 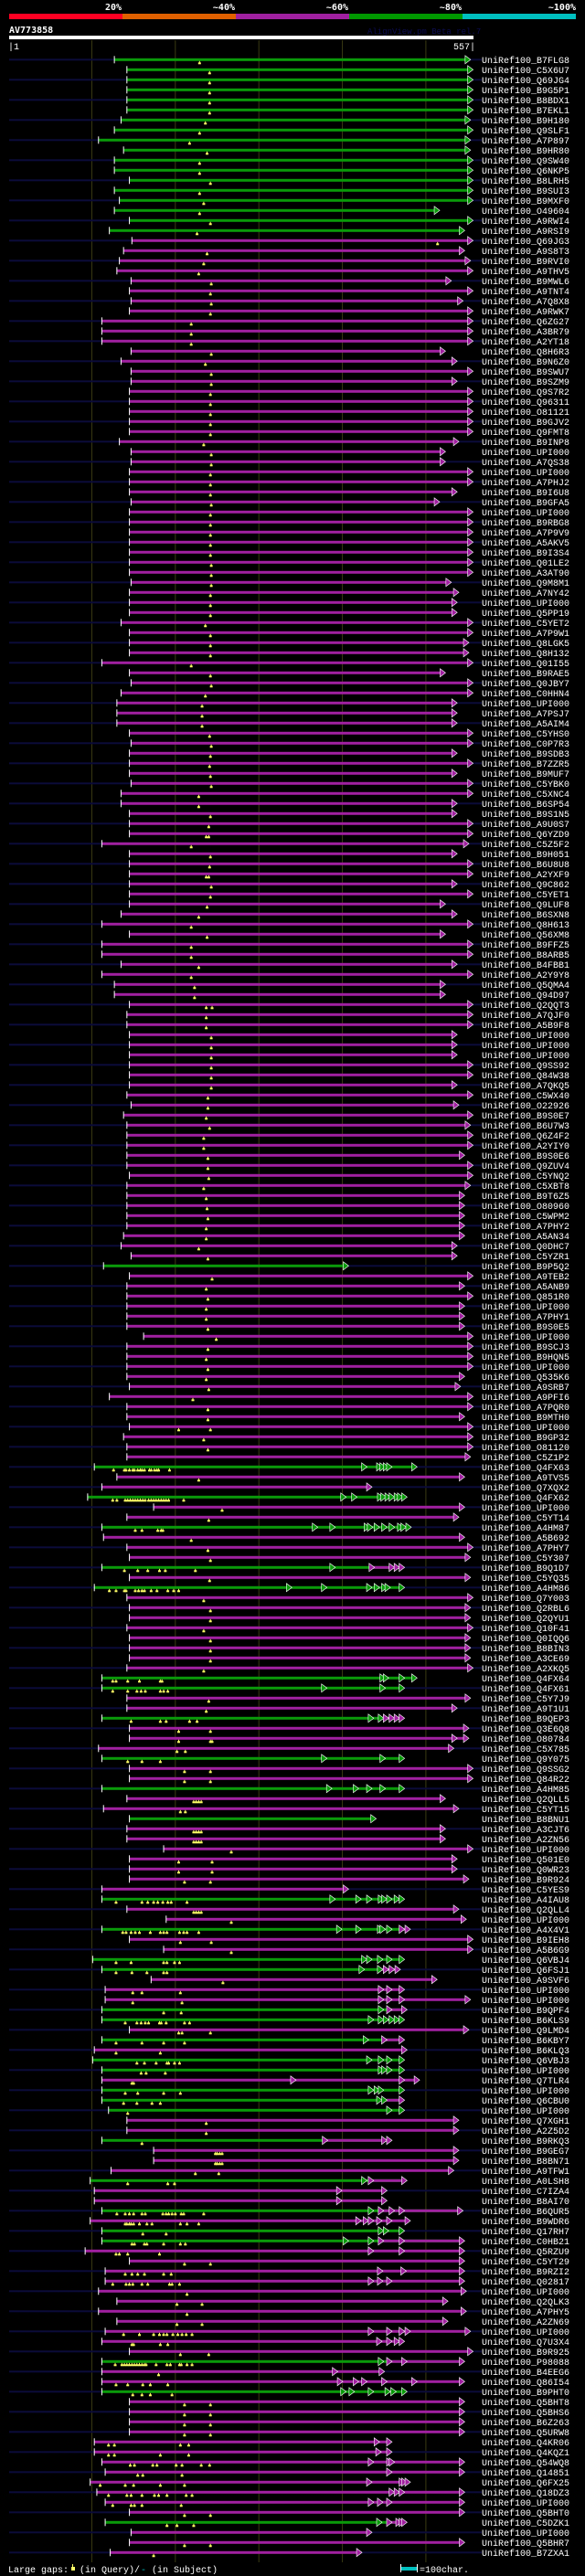 I want to click on hit-label-link: UniRef100_B4EEG6, so click(x=525, y=2373).